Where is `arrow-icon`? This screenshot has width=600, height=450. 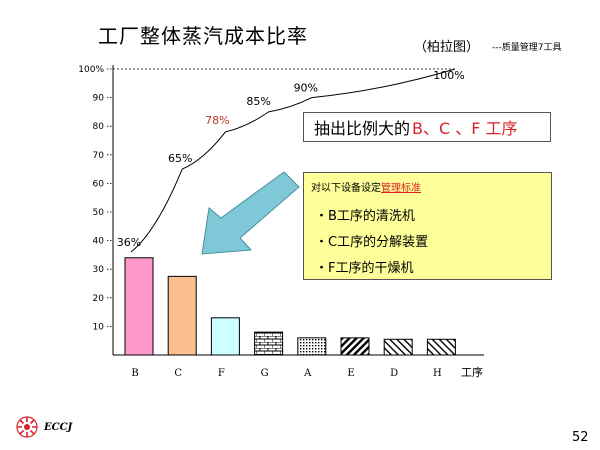
arrow-icon is located at coordinates (250, 213).